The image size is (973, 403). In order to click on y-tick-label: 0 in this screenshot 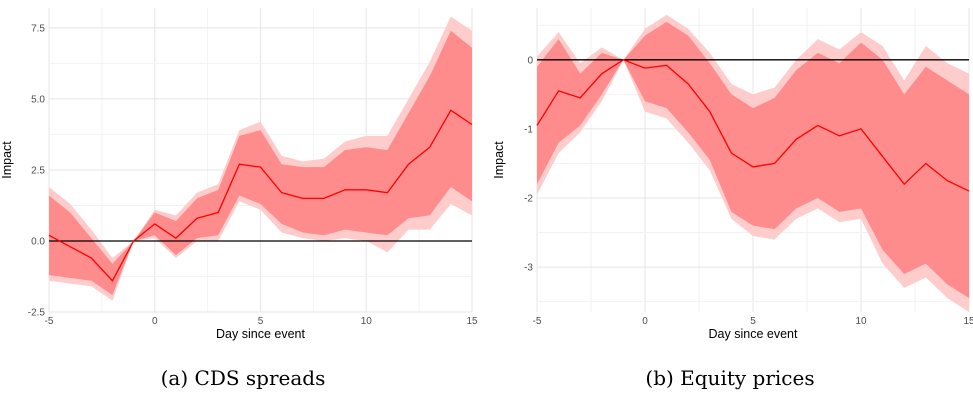, I will do `click(530, 60)`.